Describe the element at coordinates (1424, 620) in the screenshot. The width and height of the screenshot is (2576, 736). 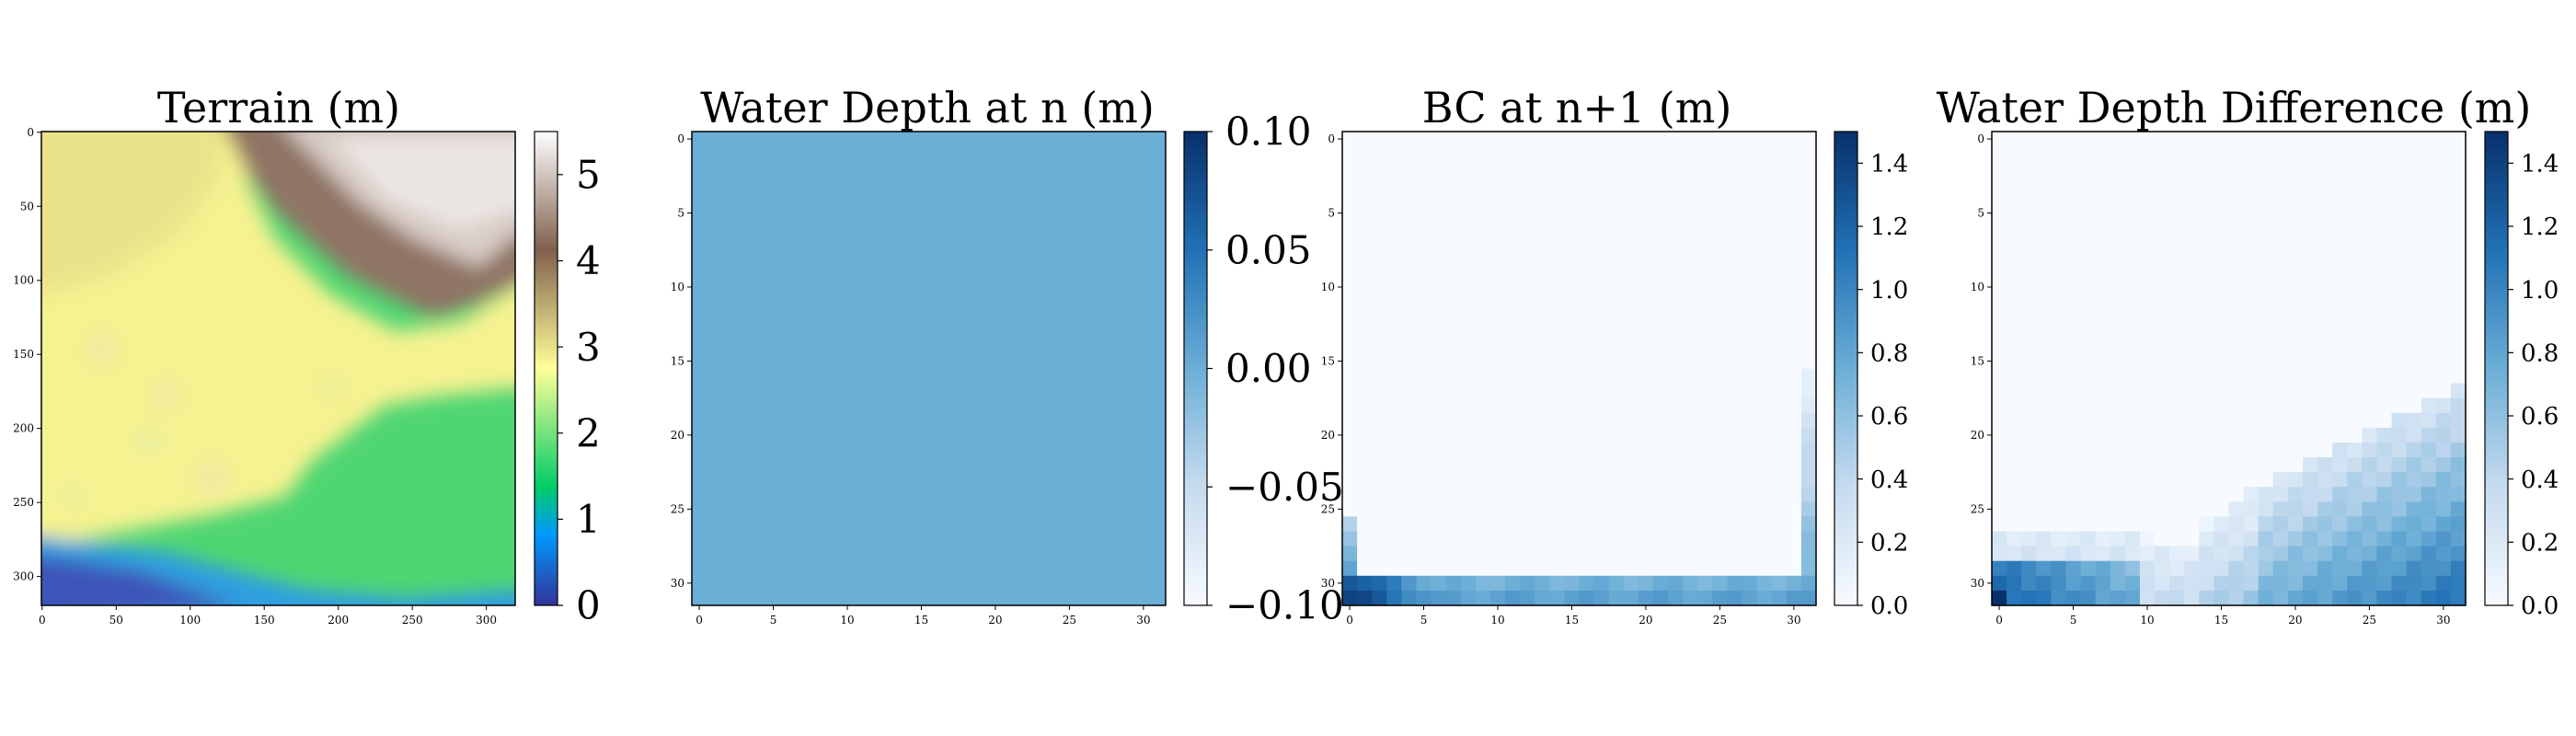
I see `x-tick-label: 5` at that location.